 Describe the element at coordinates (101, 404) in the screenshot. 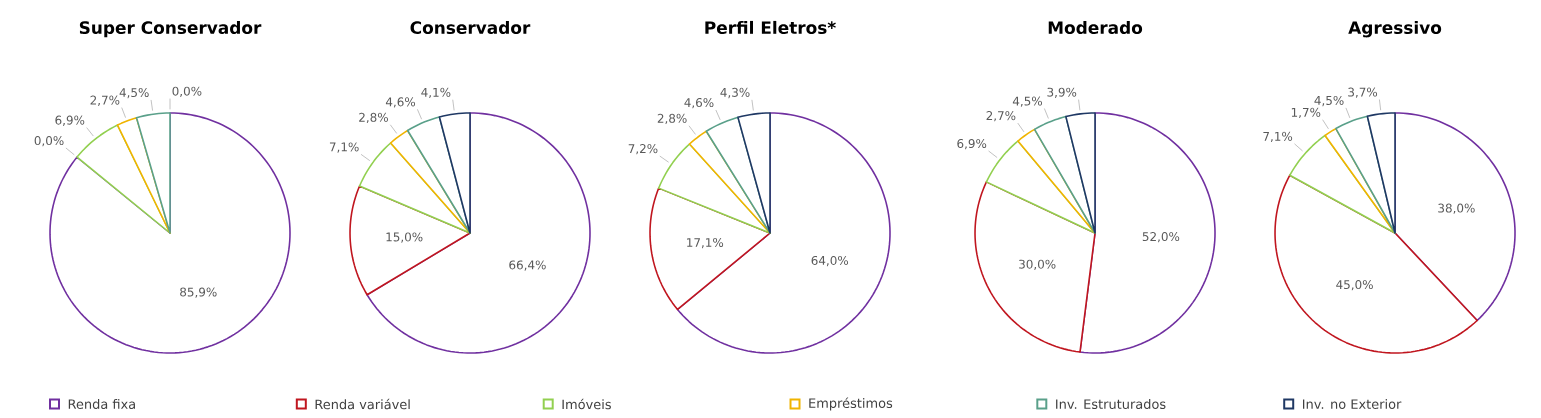

I see `legend-label: Renda fixa` at that location.